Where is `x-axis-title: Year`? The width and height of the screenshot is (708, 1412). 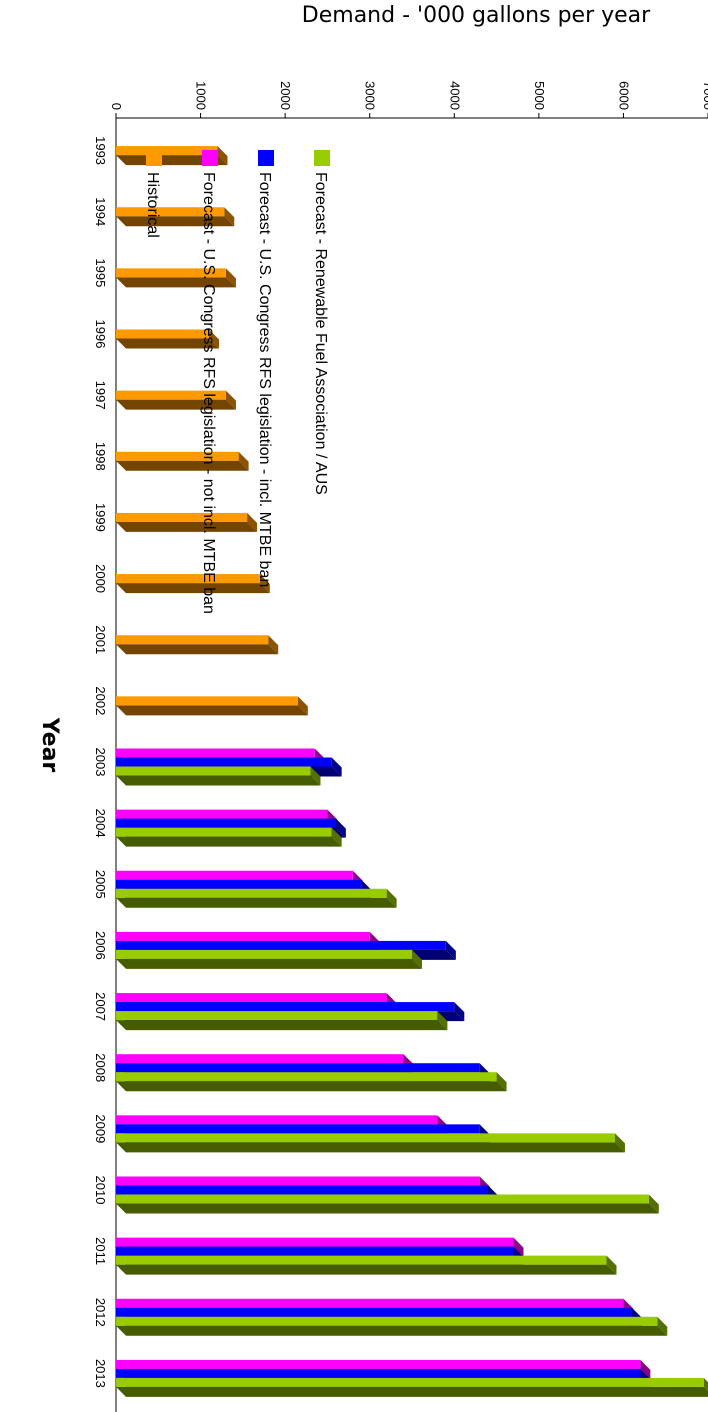 x-axis-title: Year is located at coordinates (49, 745).